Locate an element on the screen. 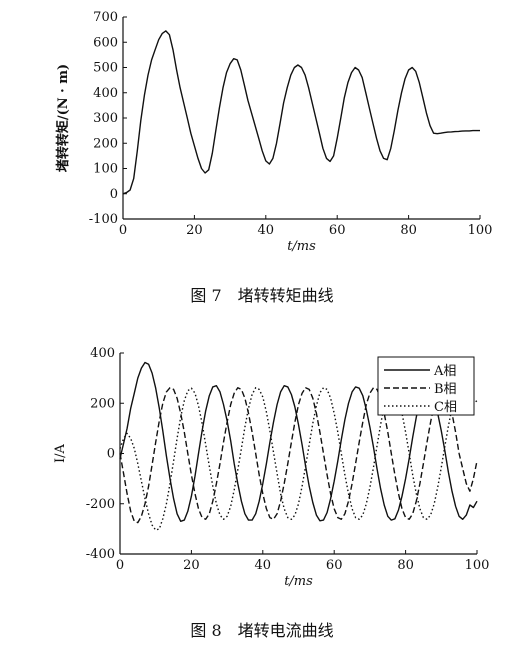  c2-y-tick-label: -400 is located at coordinates (100, 554).